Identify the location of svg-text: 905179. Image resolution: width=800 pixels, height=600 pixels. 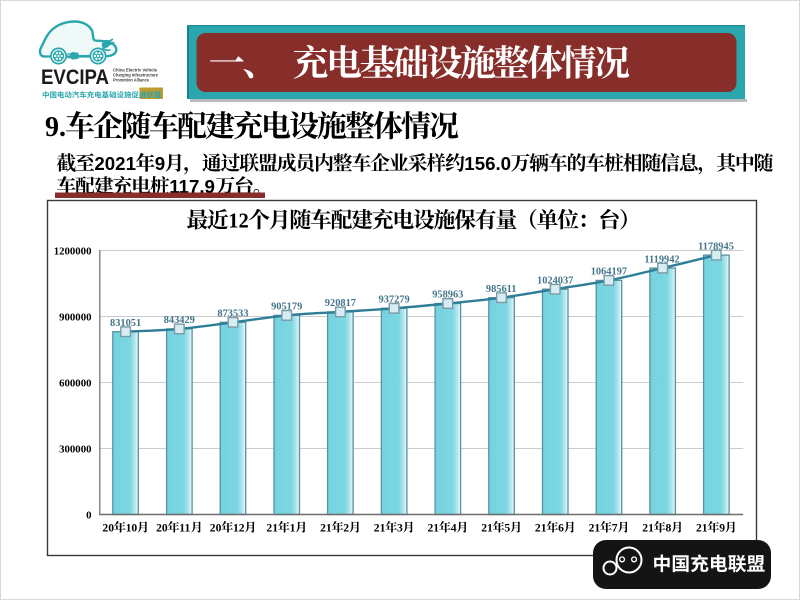
(286, 307).